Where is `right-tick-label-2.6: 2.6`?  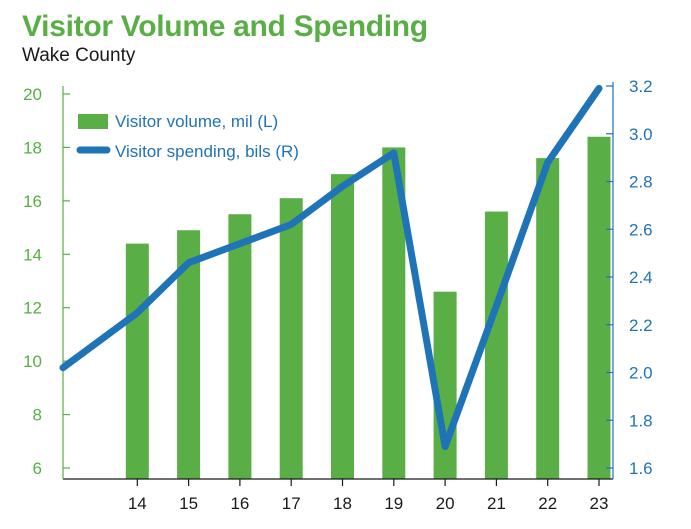
right-tick-label-2.6: 2.6 is located at coordinates (641, 229).